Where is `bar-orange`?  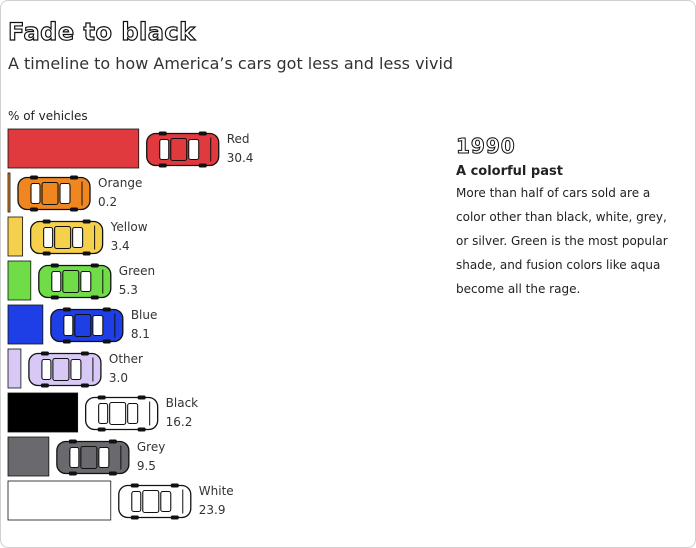
bar-orange is located at coordinates (9, 192).